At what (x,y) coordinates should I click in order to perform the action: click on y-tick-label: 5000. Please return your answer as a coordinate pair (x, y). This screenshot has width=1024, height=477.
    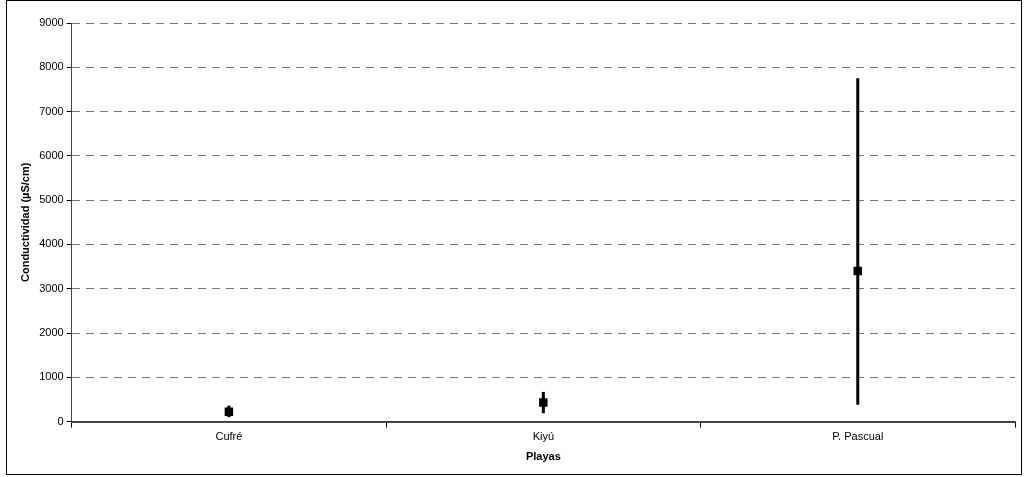
    Looking at the image, I should click on (51, 199).